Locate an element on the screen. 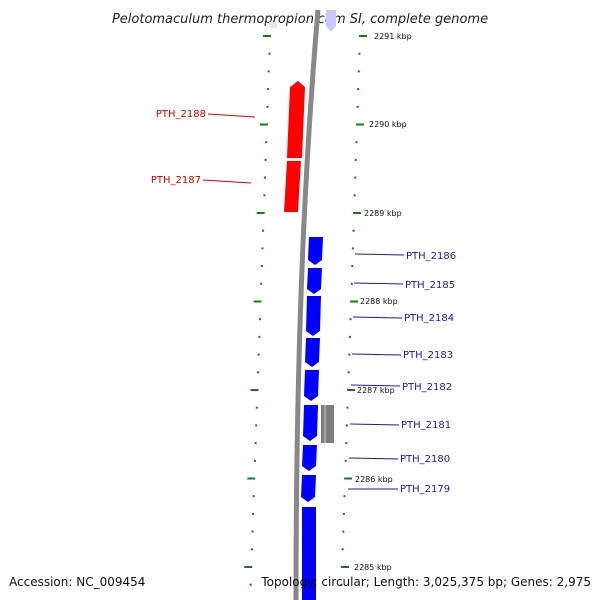 The height and width of the screenshot is (600, 600). gene-label-PTH_2182: PTH_2182 is located at coordinates (427, 387).